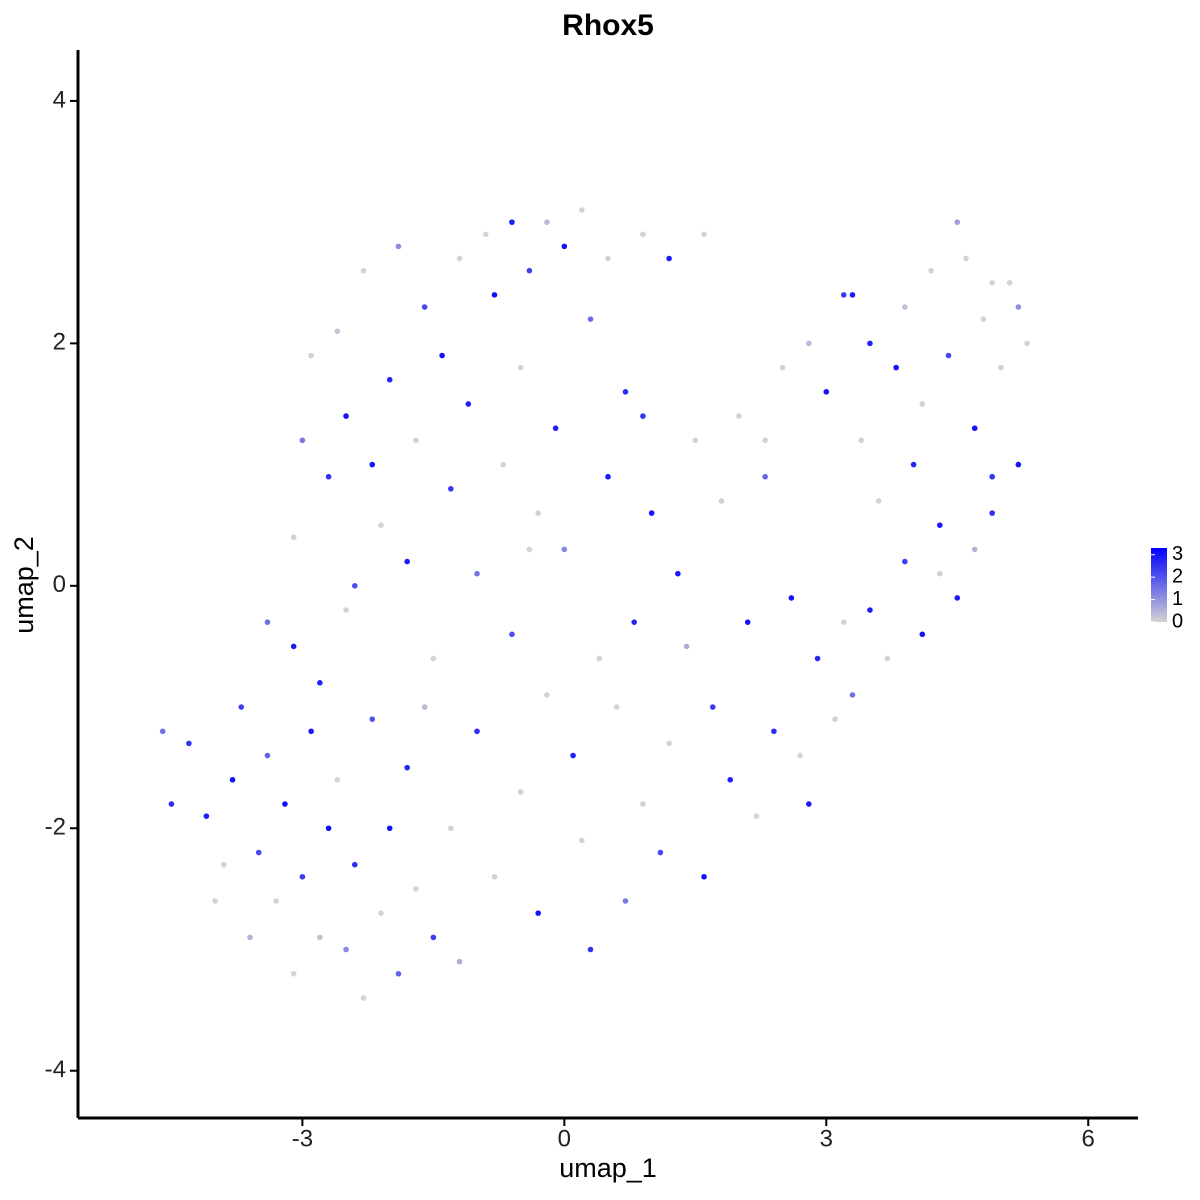 The height and width of the screenshot is (1200, 1200). What do you see at coordinates (59, 584) in the screenshot?
I see `y-tick-label: 0` at bounding box center [59, 584].